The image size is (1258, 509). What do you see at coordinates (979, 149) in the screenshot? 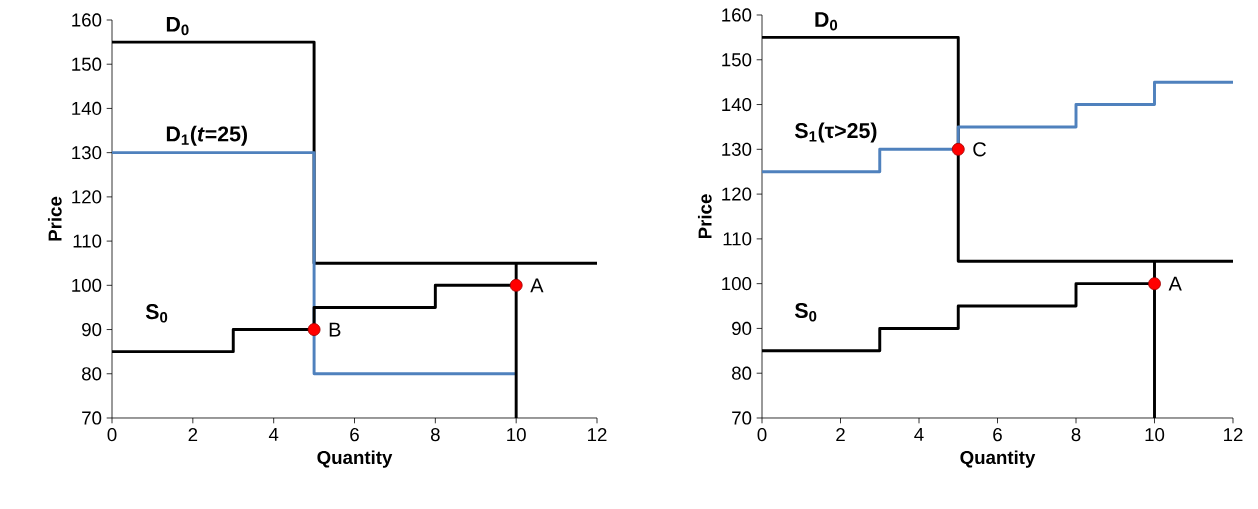
I see `data-label: C` at bounding box center [979, 149].